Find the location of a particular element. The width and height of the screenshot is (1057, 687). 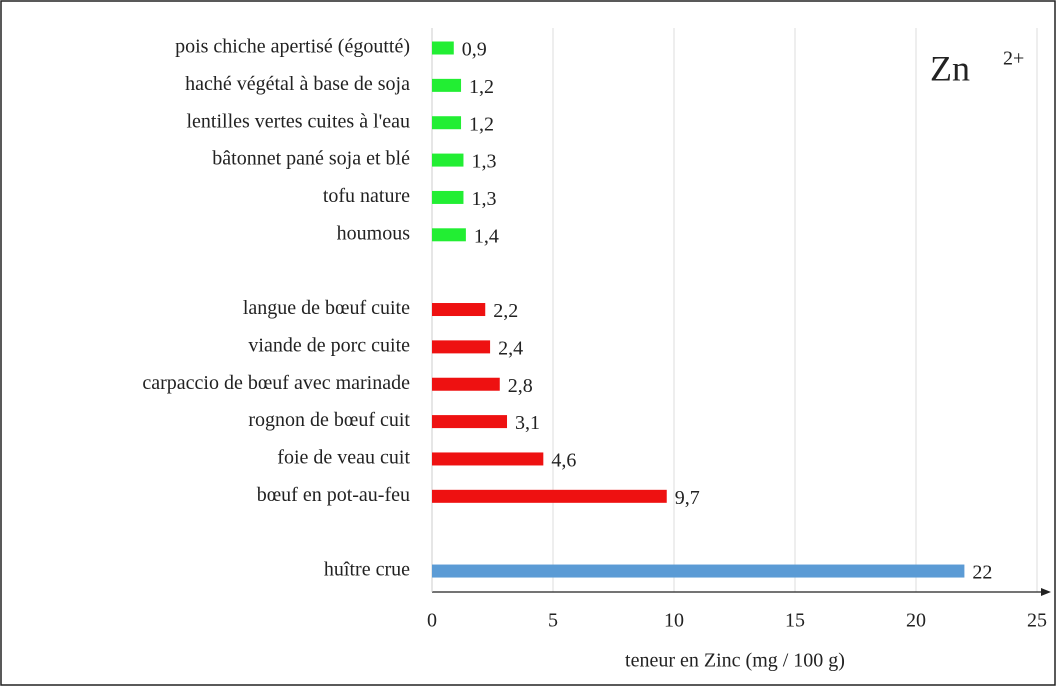

y-tick-label: lentilles vertes cuites à l'eau is located at coordinates (298, 121).